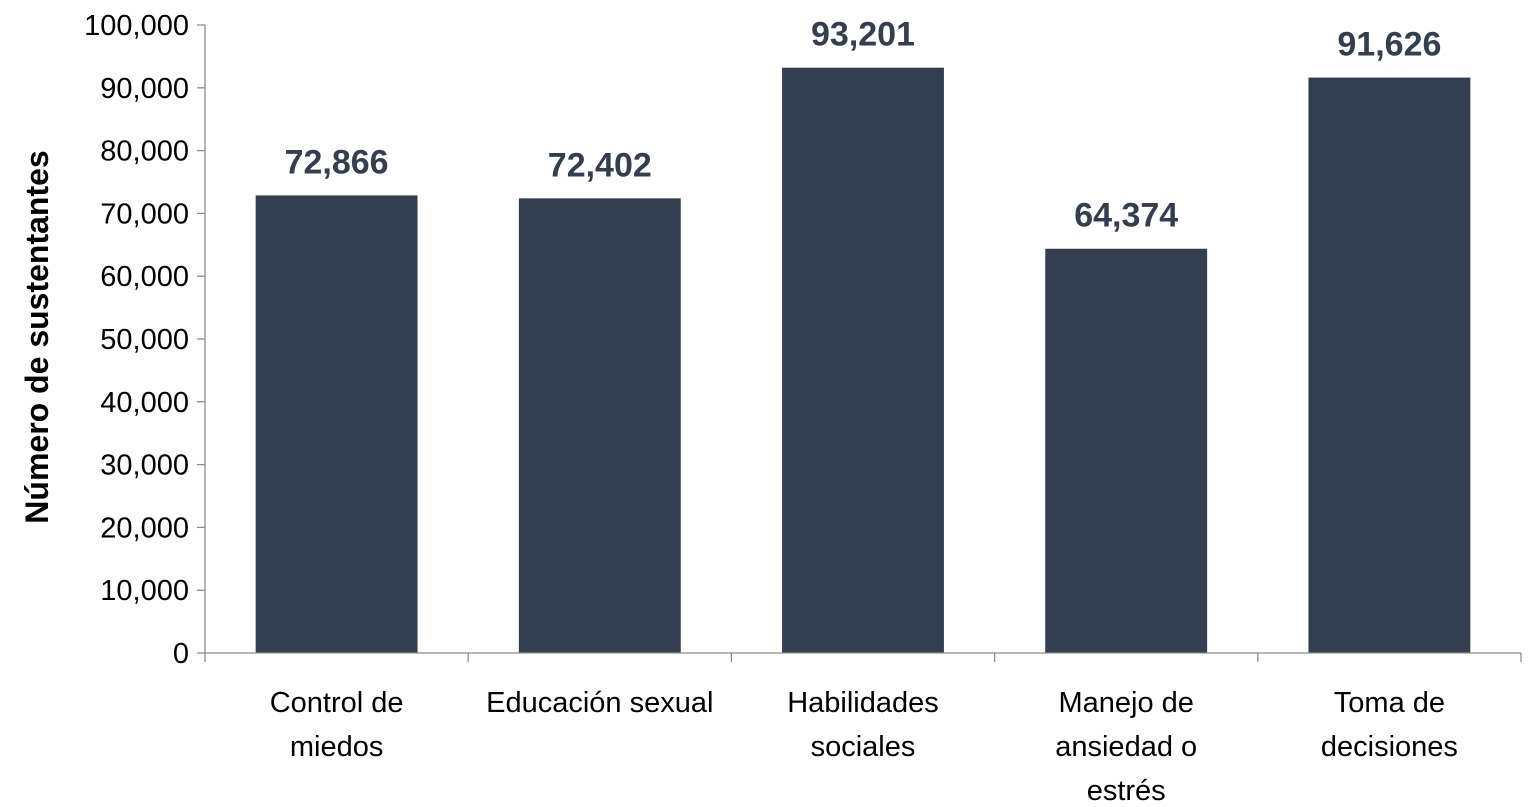 This screenshot has width=1529, height=807. I want to click on x-axis-ticks, so click(863, 657).